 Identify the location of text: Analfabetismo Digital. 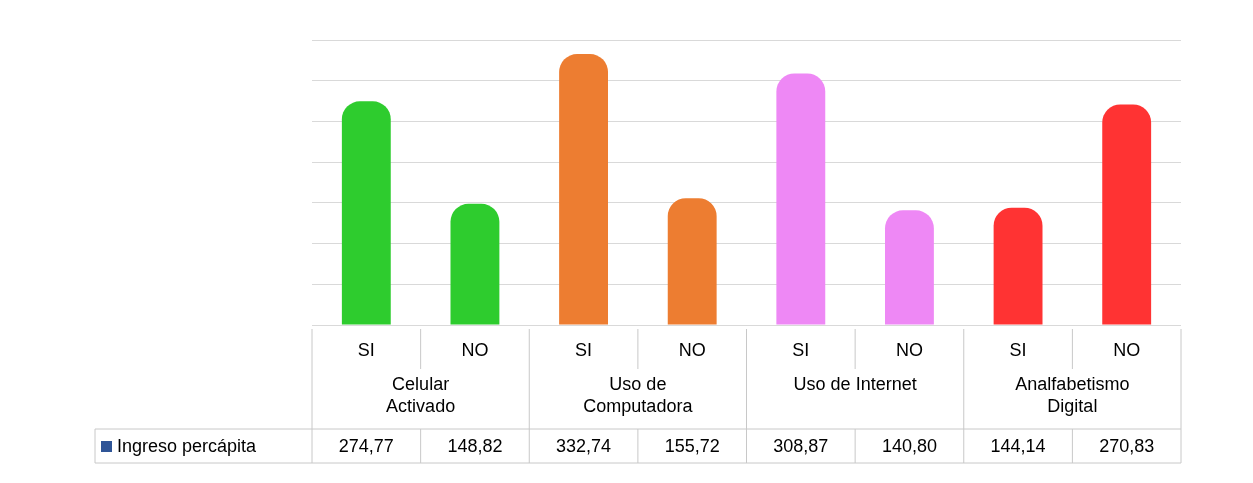
(1072, 394).